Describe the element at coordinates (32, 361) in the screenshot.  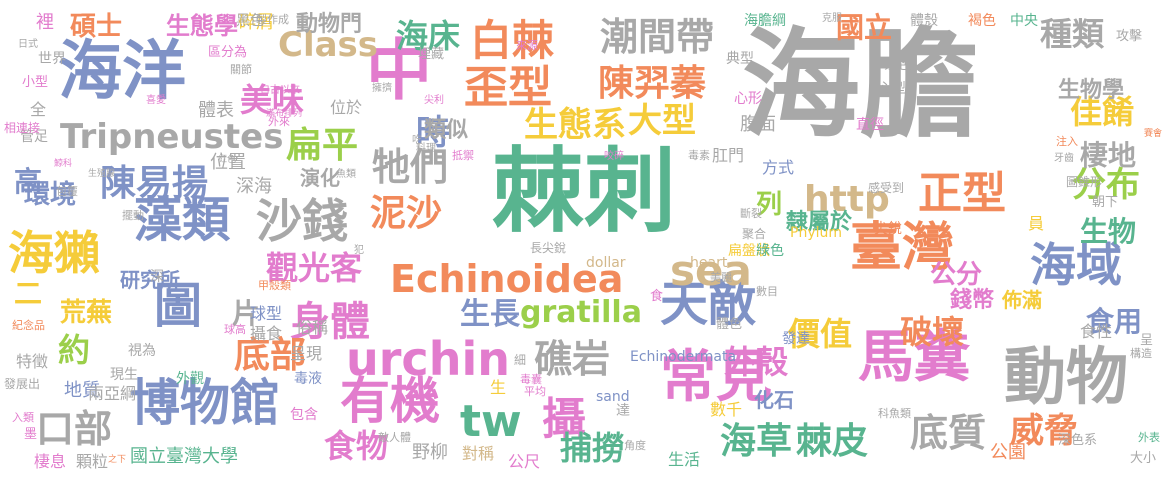
I see `cloud-word: 特徵` at that location.